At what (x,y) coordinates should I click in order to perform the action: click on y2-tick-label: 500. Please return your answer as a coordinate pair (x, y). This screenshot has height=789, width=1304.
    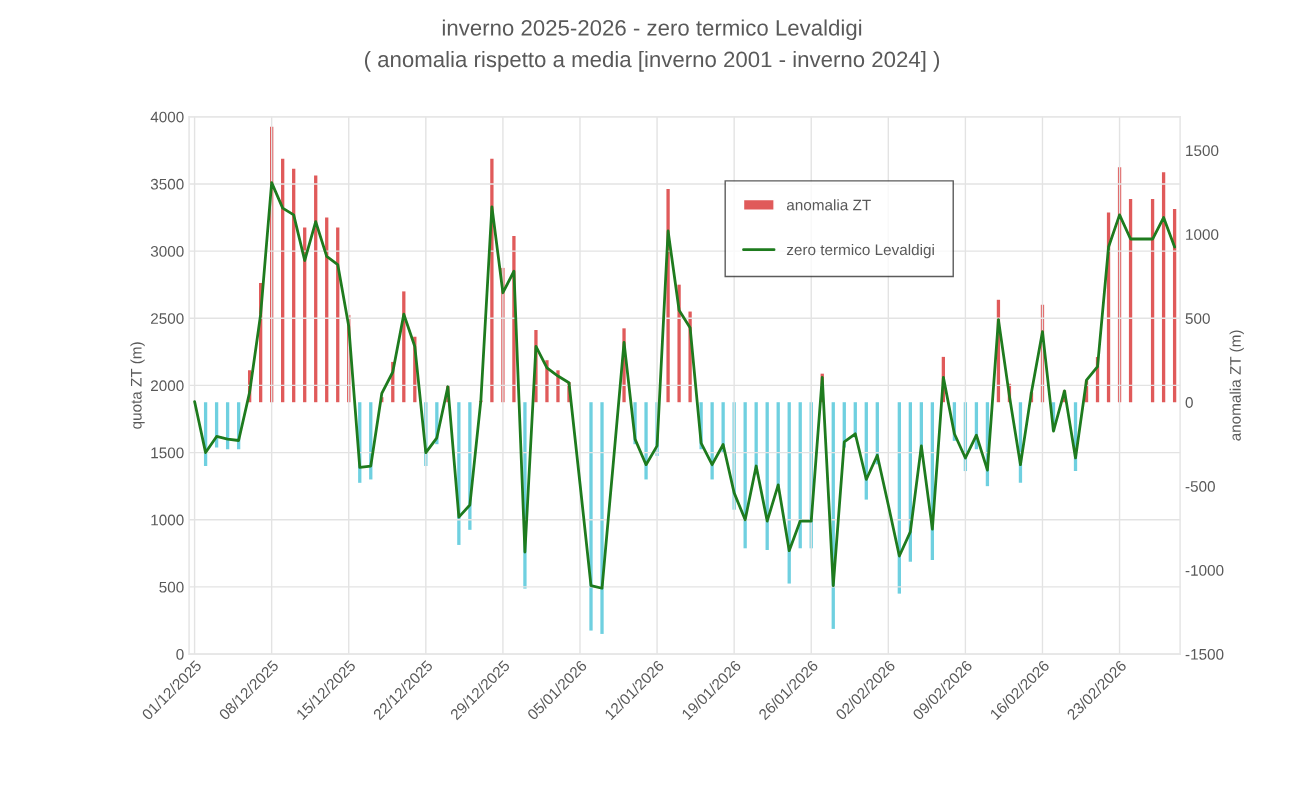
    Looking at the image, I should click on (1197, 318).